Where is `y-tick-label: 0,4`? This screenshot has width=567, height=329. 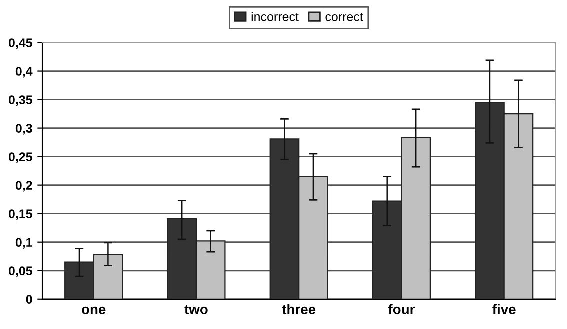
y-tick-label: 0,4 is located at coordinates (24, 72).